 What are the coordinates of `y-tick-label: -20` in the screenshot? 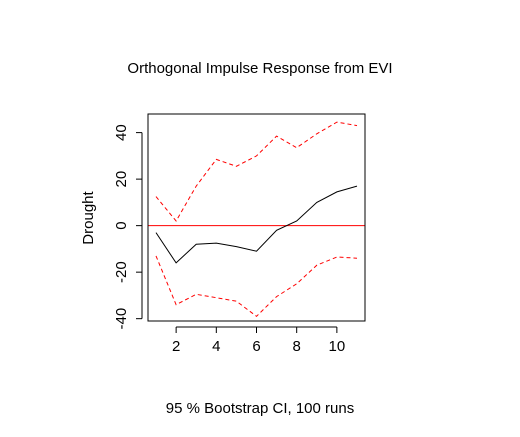 It's located at (121, 272).